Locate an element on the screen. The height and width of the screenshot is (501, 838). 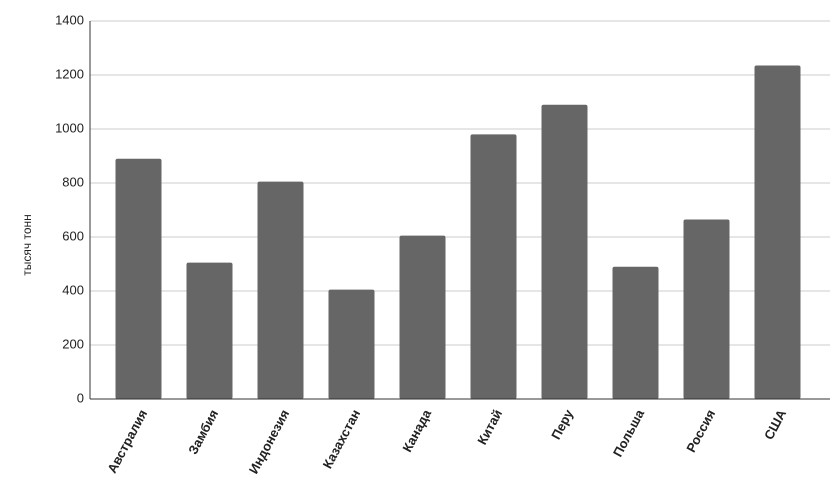
x-tick-label: Канада is located at coordinates (416, 430).